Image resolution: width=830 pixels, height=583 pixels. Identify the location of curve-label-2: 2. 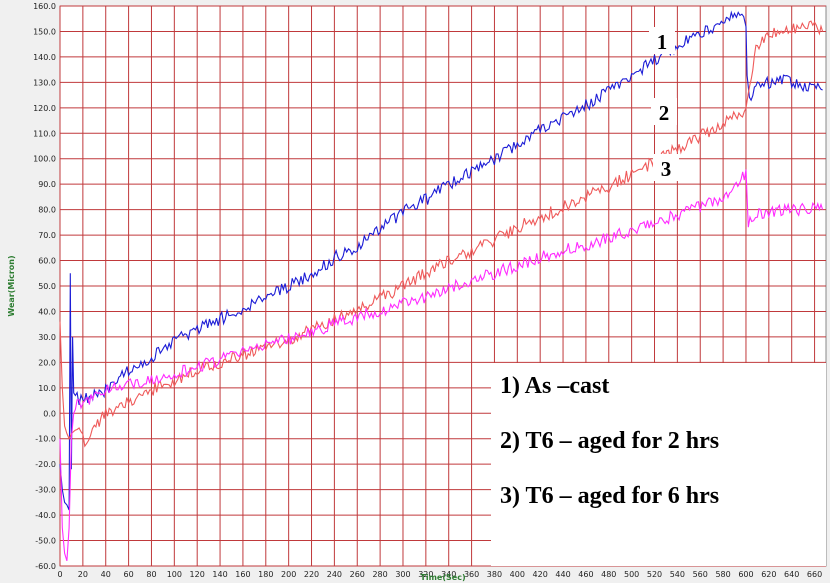
(664, 113).